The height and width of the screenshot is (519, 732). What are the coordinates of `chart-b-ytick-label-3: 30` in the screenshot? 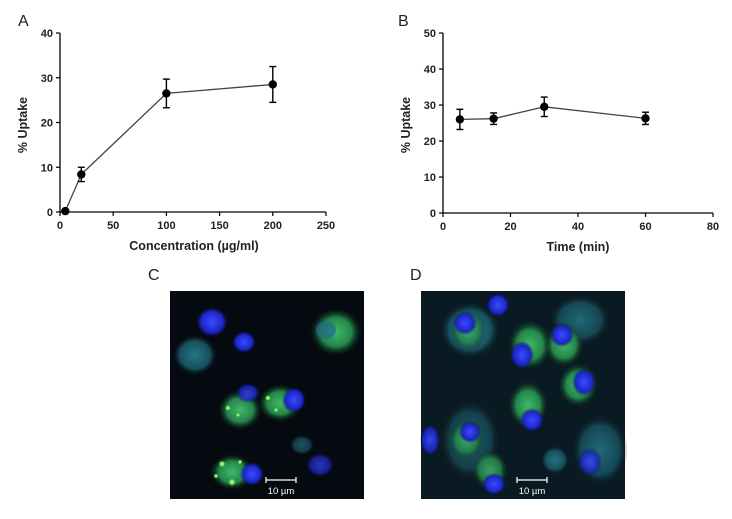 It's located at (430, 106).